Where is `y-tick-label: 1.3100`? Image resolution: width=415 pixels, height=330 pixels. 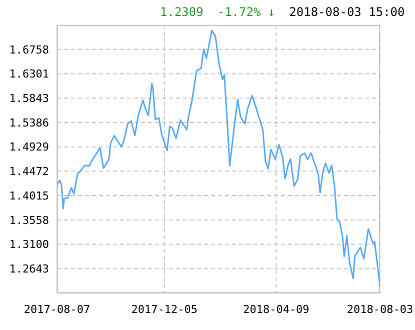
y-tick-label: 1.3100 is located at coordinates (29, 245).